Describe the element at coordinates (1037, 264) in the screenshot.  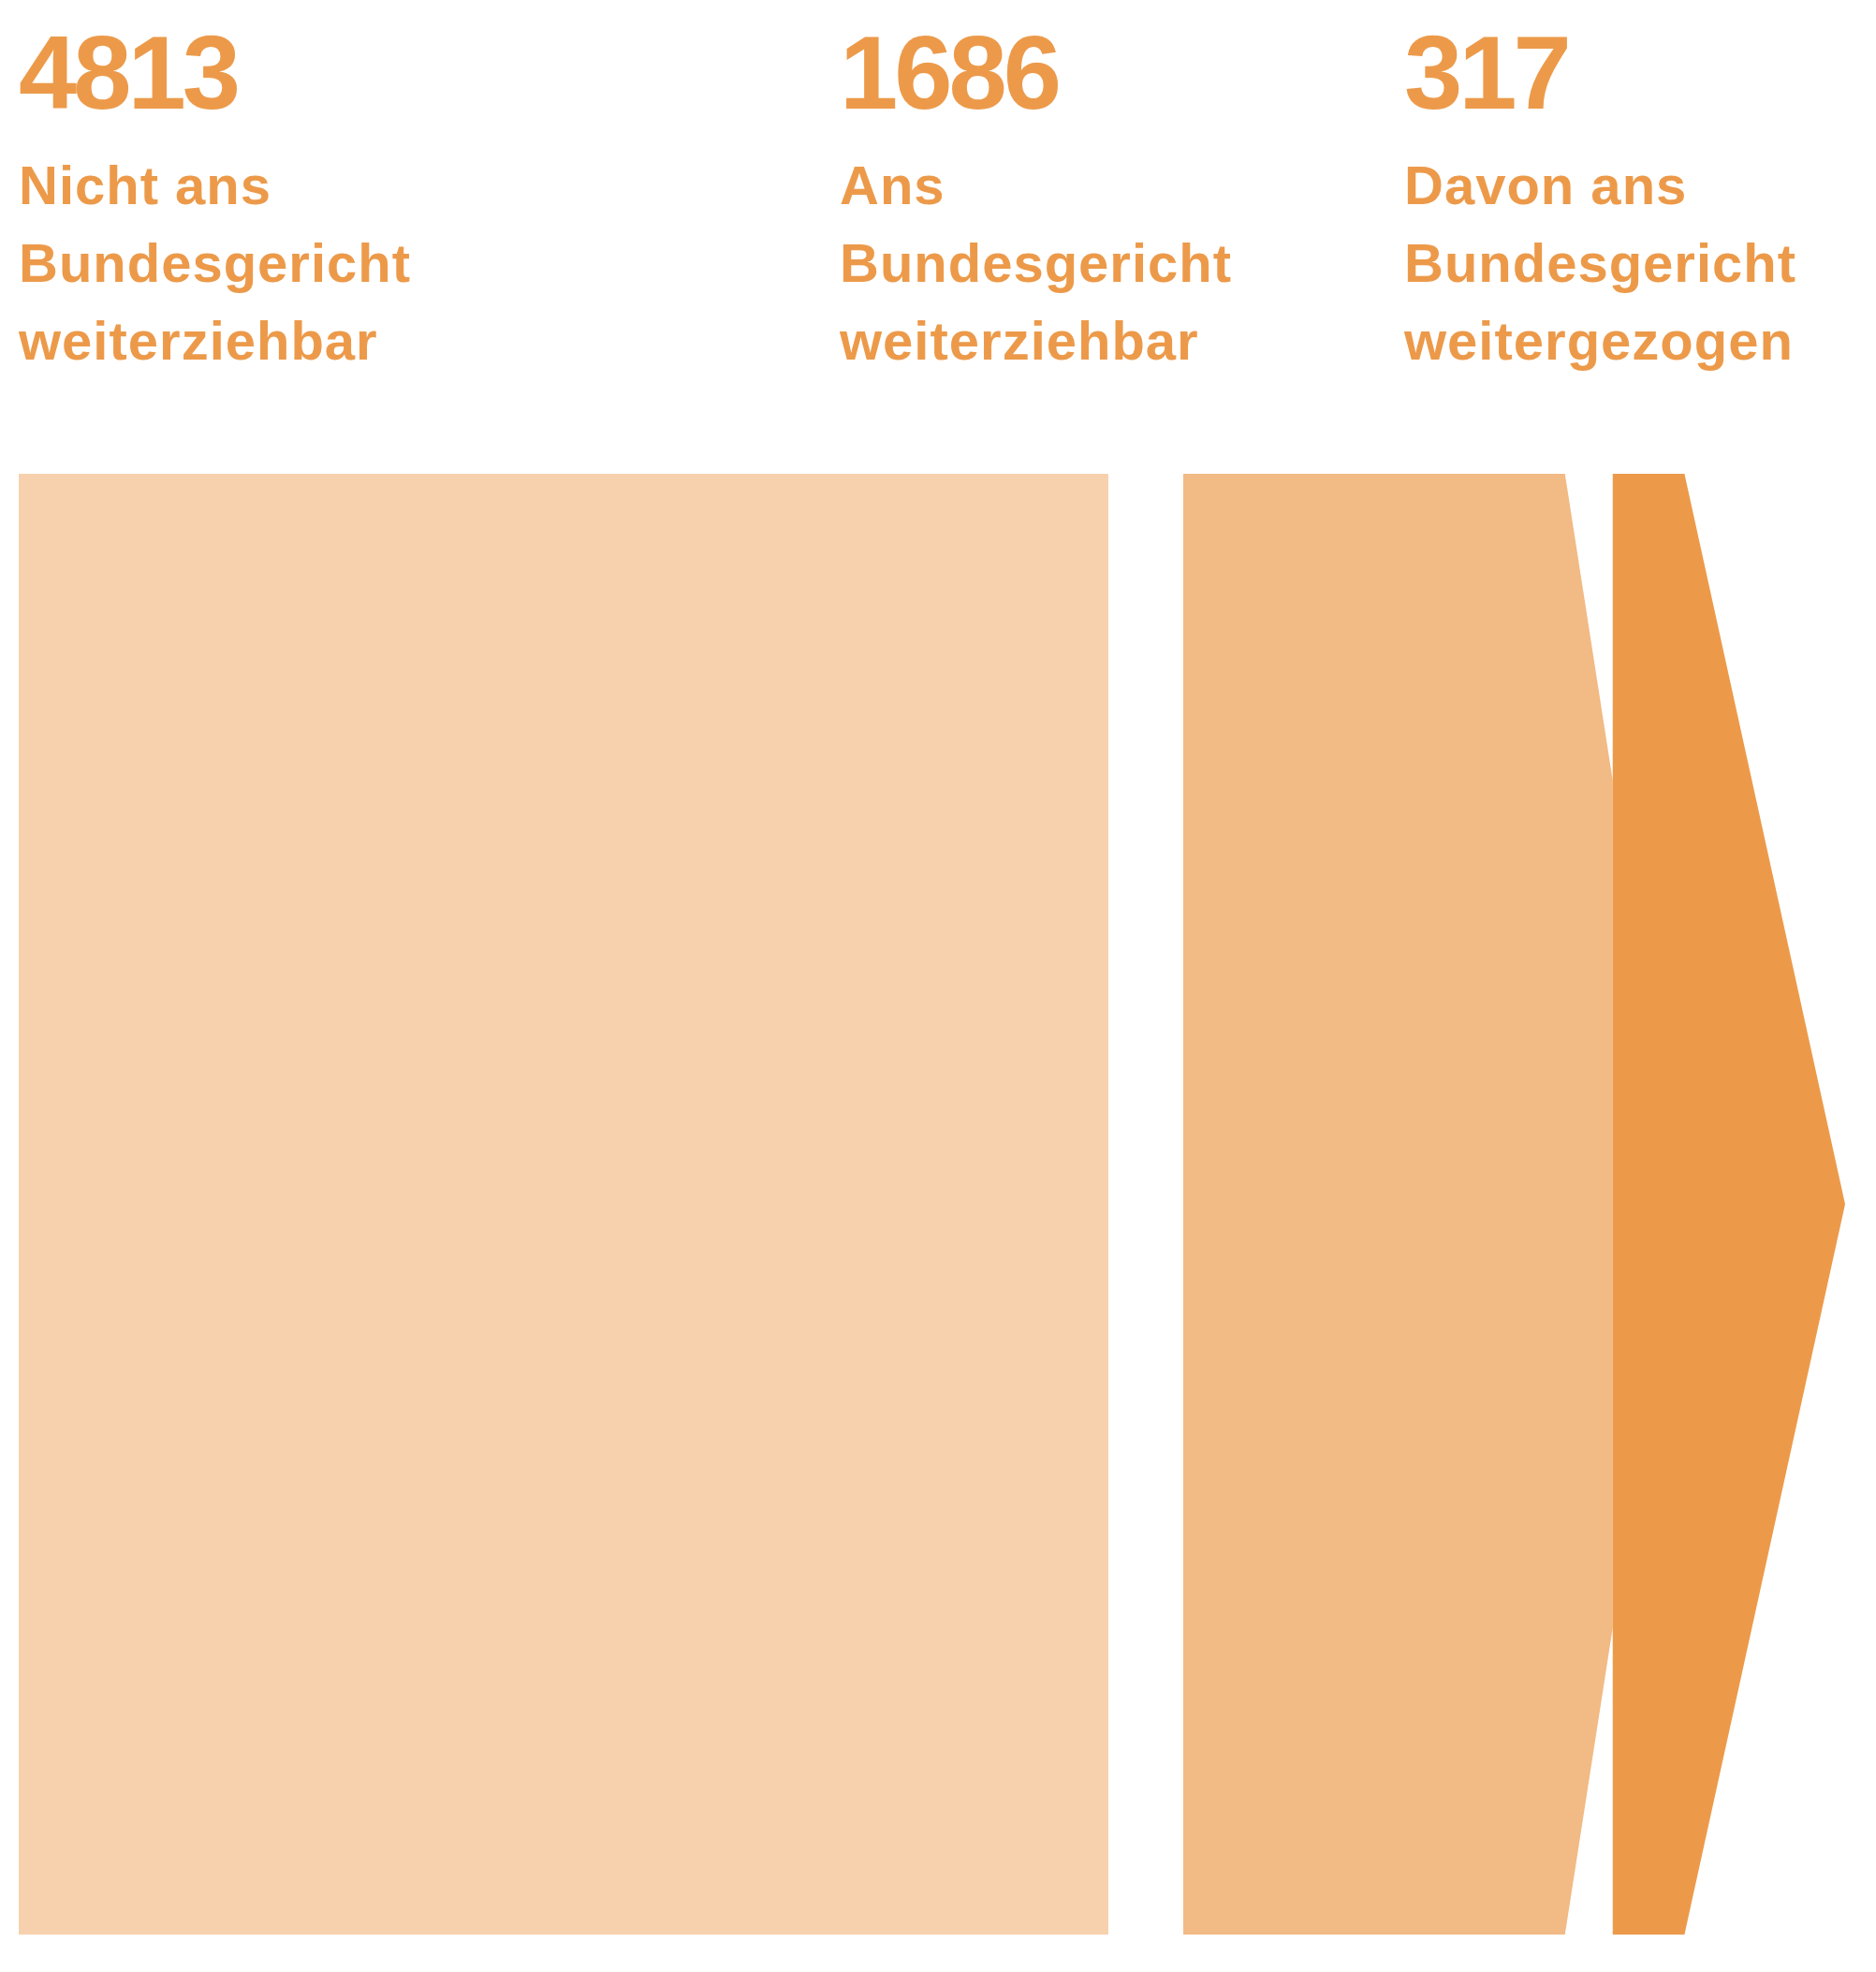
I see `category-label: Ans Bundesgericht weiterziehbar` at that location.